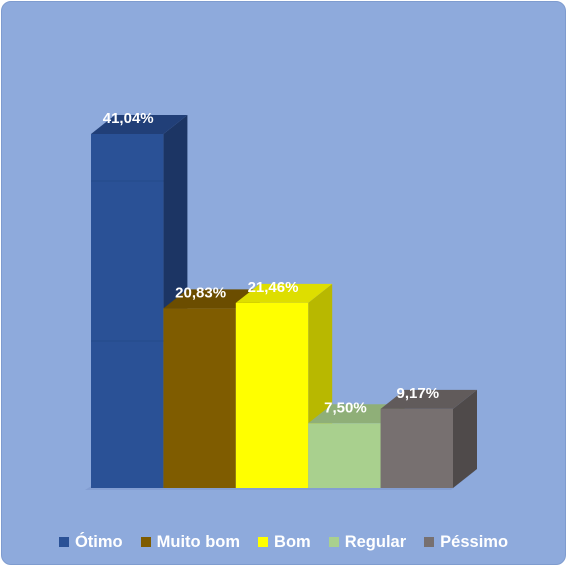 Image resolution: width=567 pixels, height=566 pixels. I want to click on legend-item: Regular, so click(367, 542).